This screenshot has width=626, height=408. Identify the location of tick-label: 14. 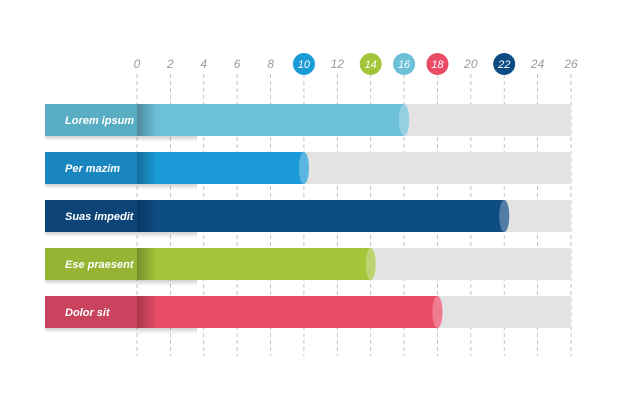
(371, 65).